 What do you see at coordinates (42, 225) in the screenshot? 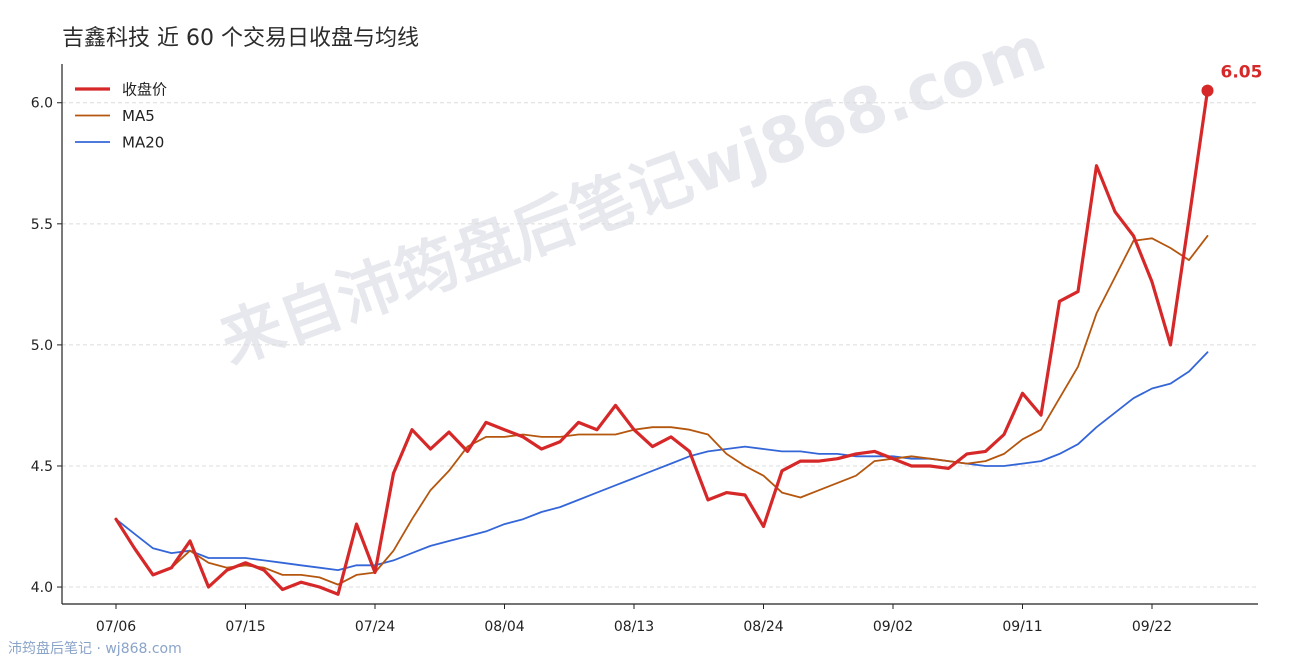
I see `y-tick-label: 5.5` at bounding box center [42, 225].